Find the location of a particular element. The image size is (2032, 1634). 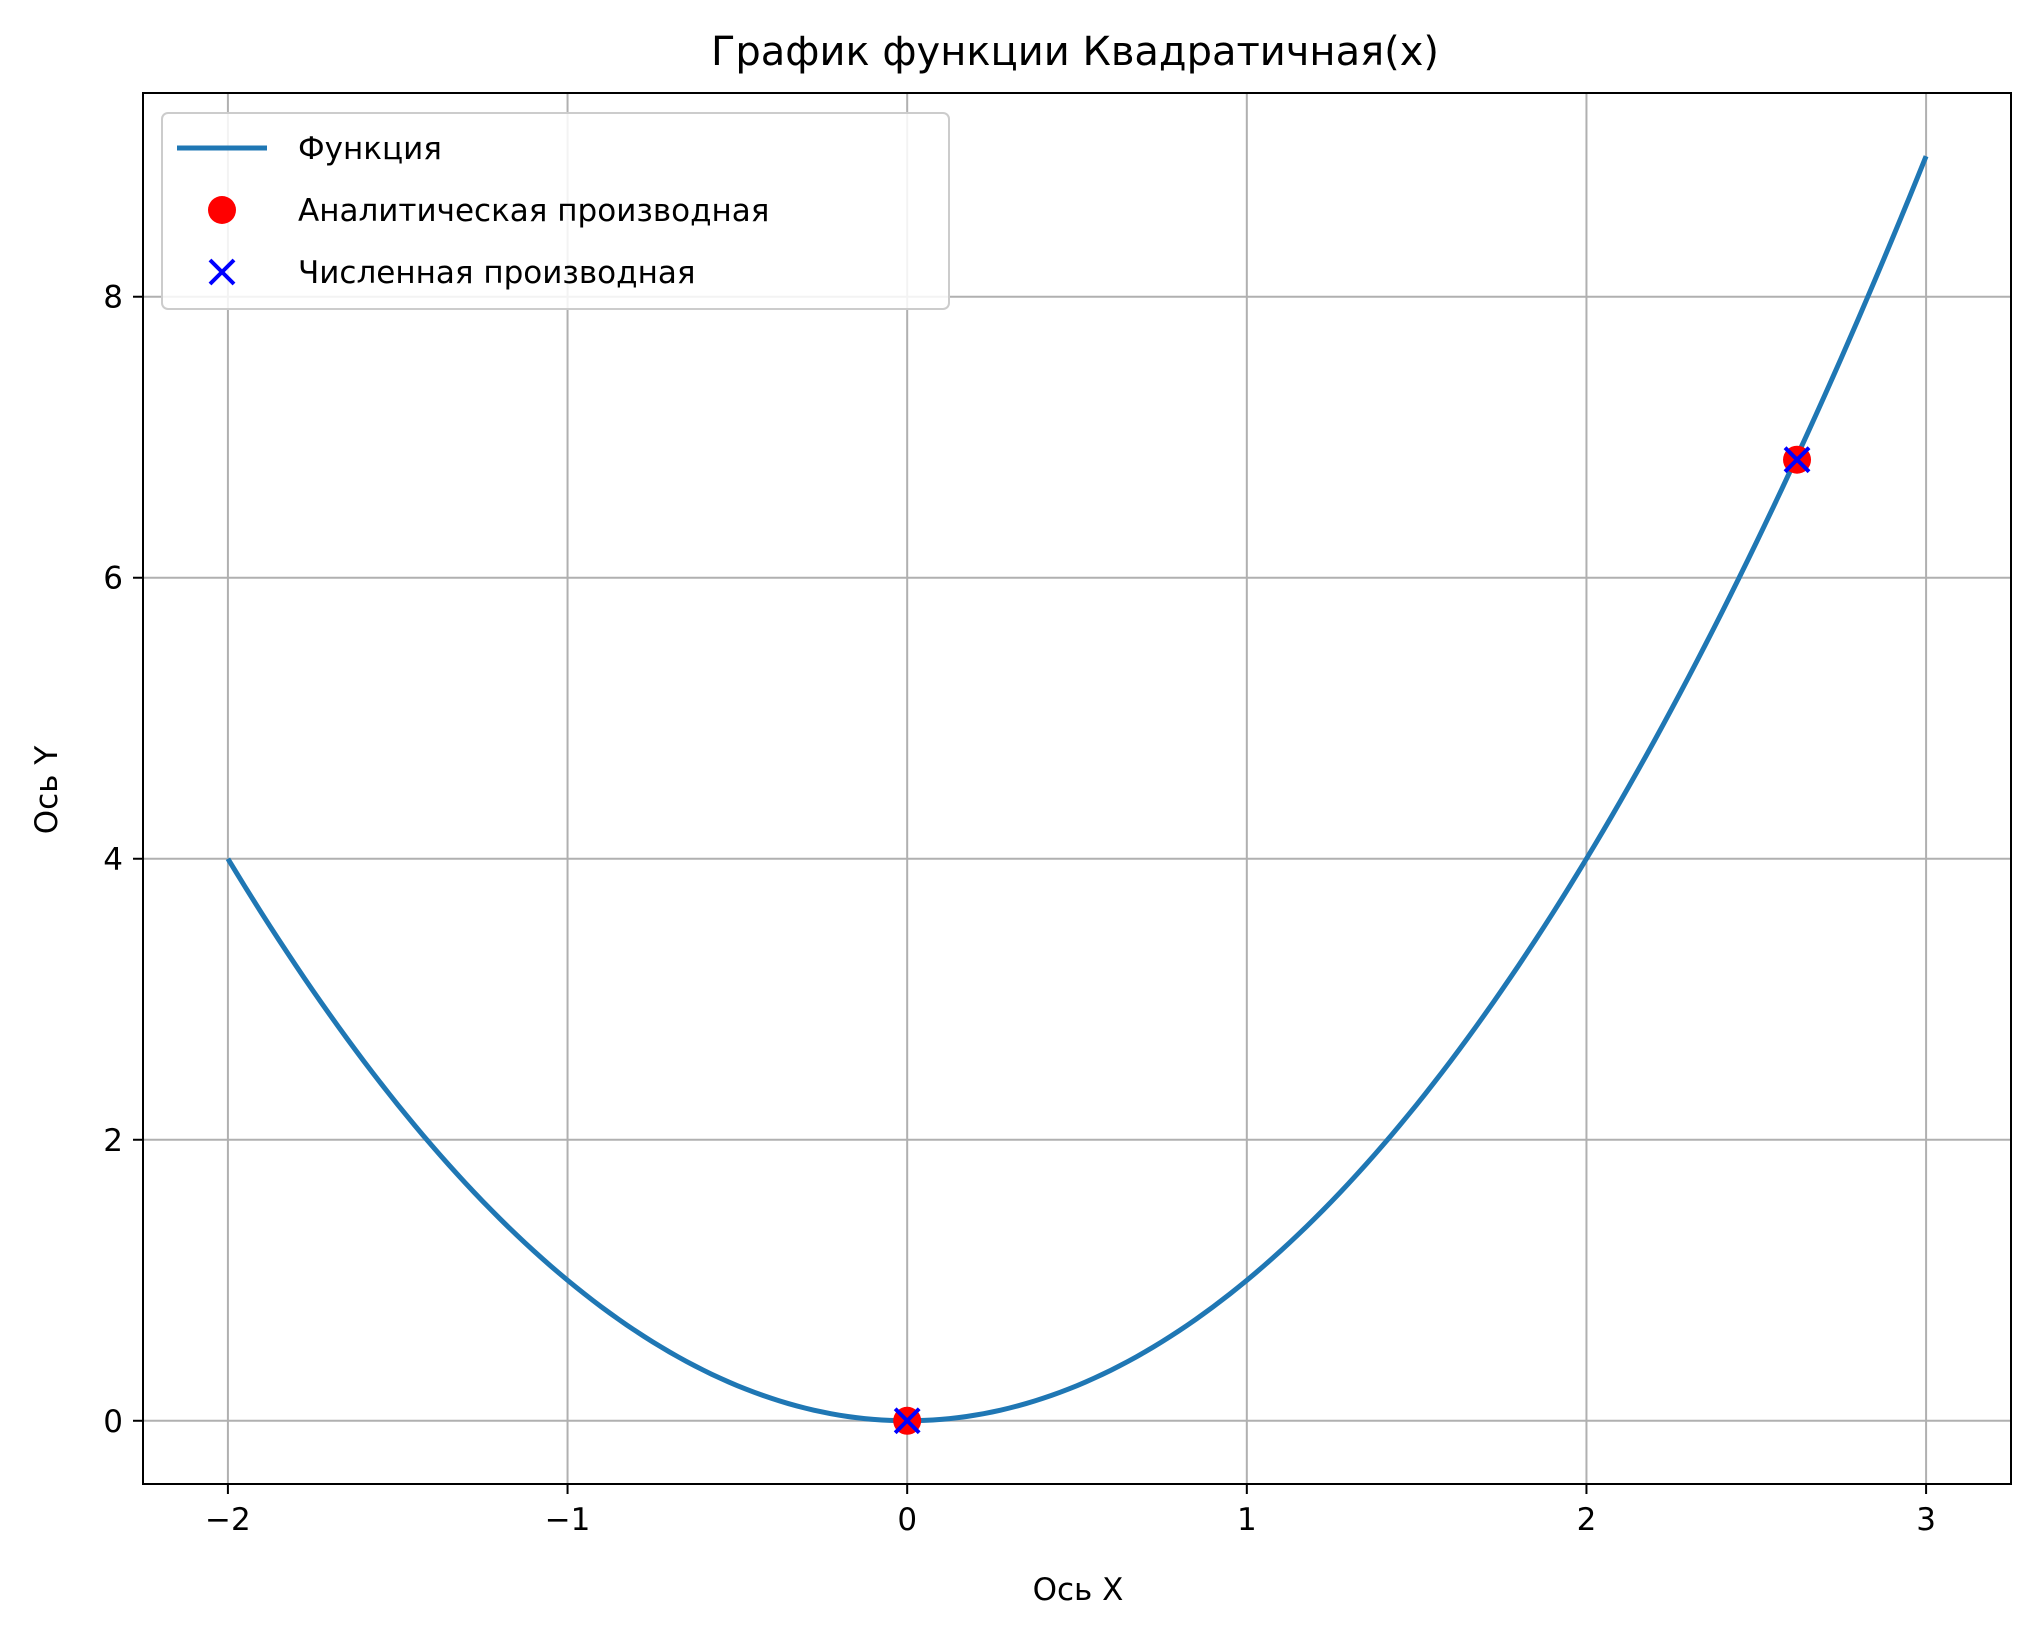

y-tick-label: 4 is located at coordinates (113, 860).